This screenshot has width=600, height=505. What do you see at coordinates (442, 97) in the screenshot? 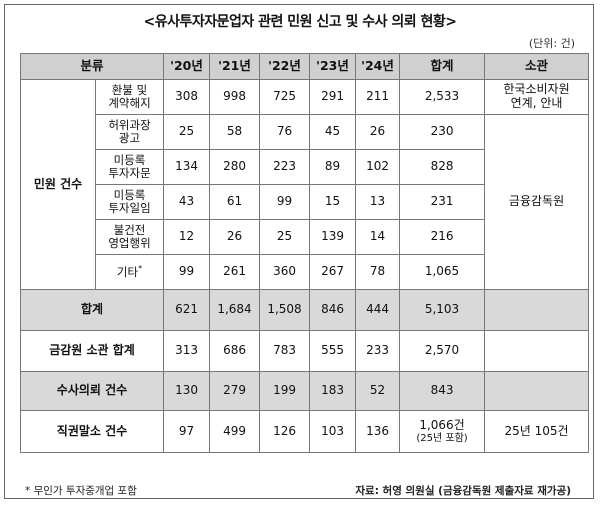
I see `cell-total: 2,533` at bounding box center [442, 97].